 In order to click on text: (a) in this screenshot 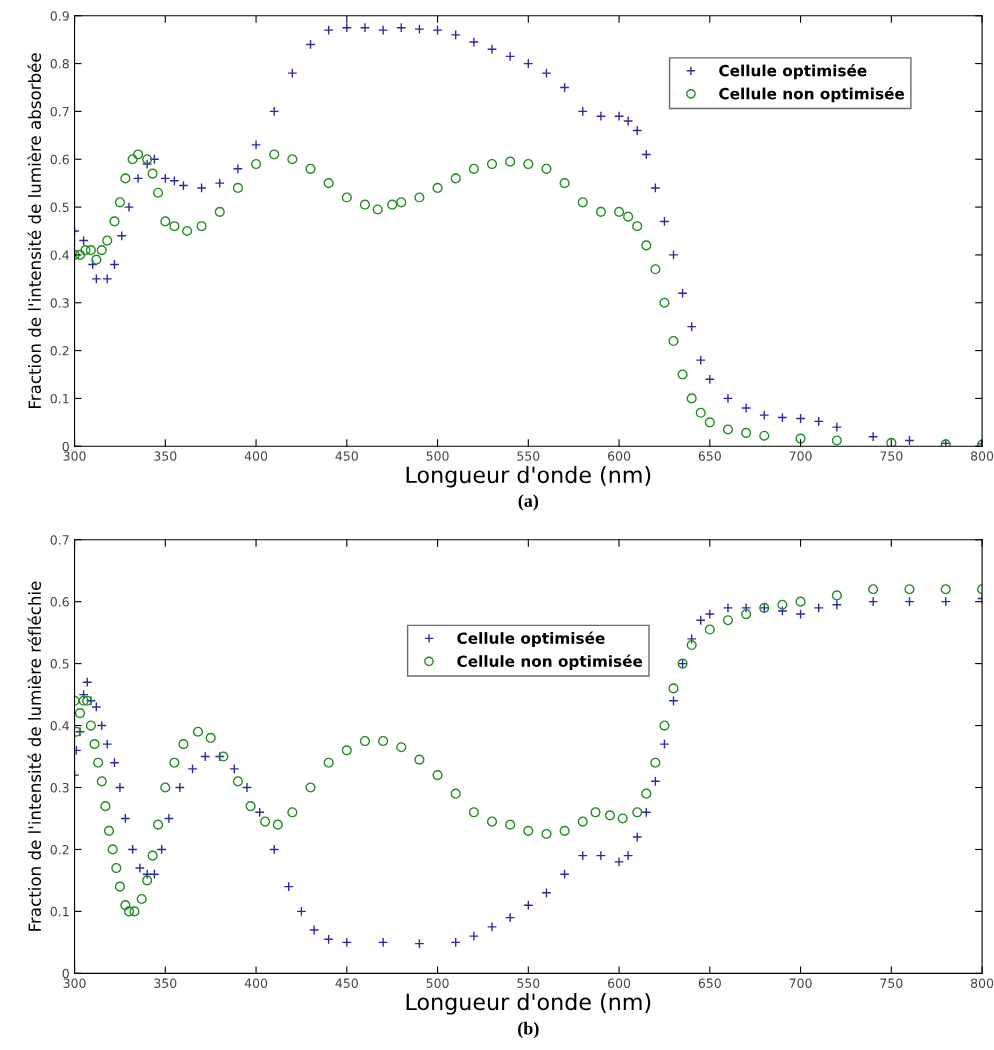, I will do `click(528, 502)`.